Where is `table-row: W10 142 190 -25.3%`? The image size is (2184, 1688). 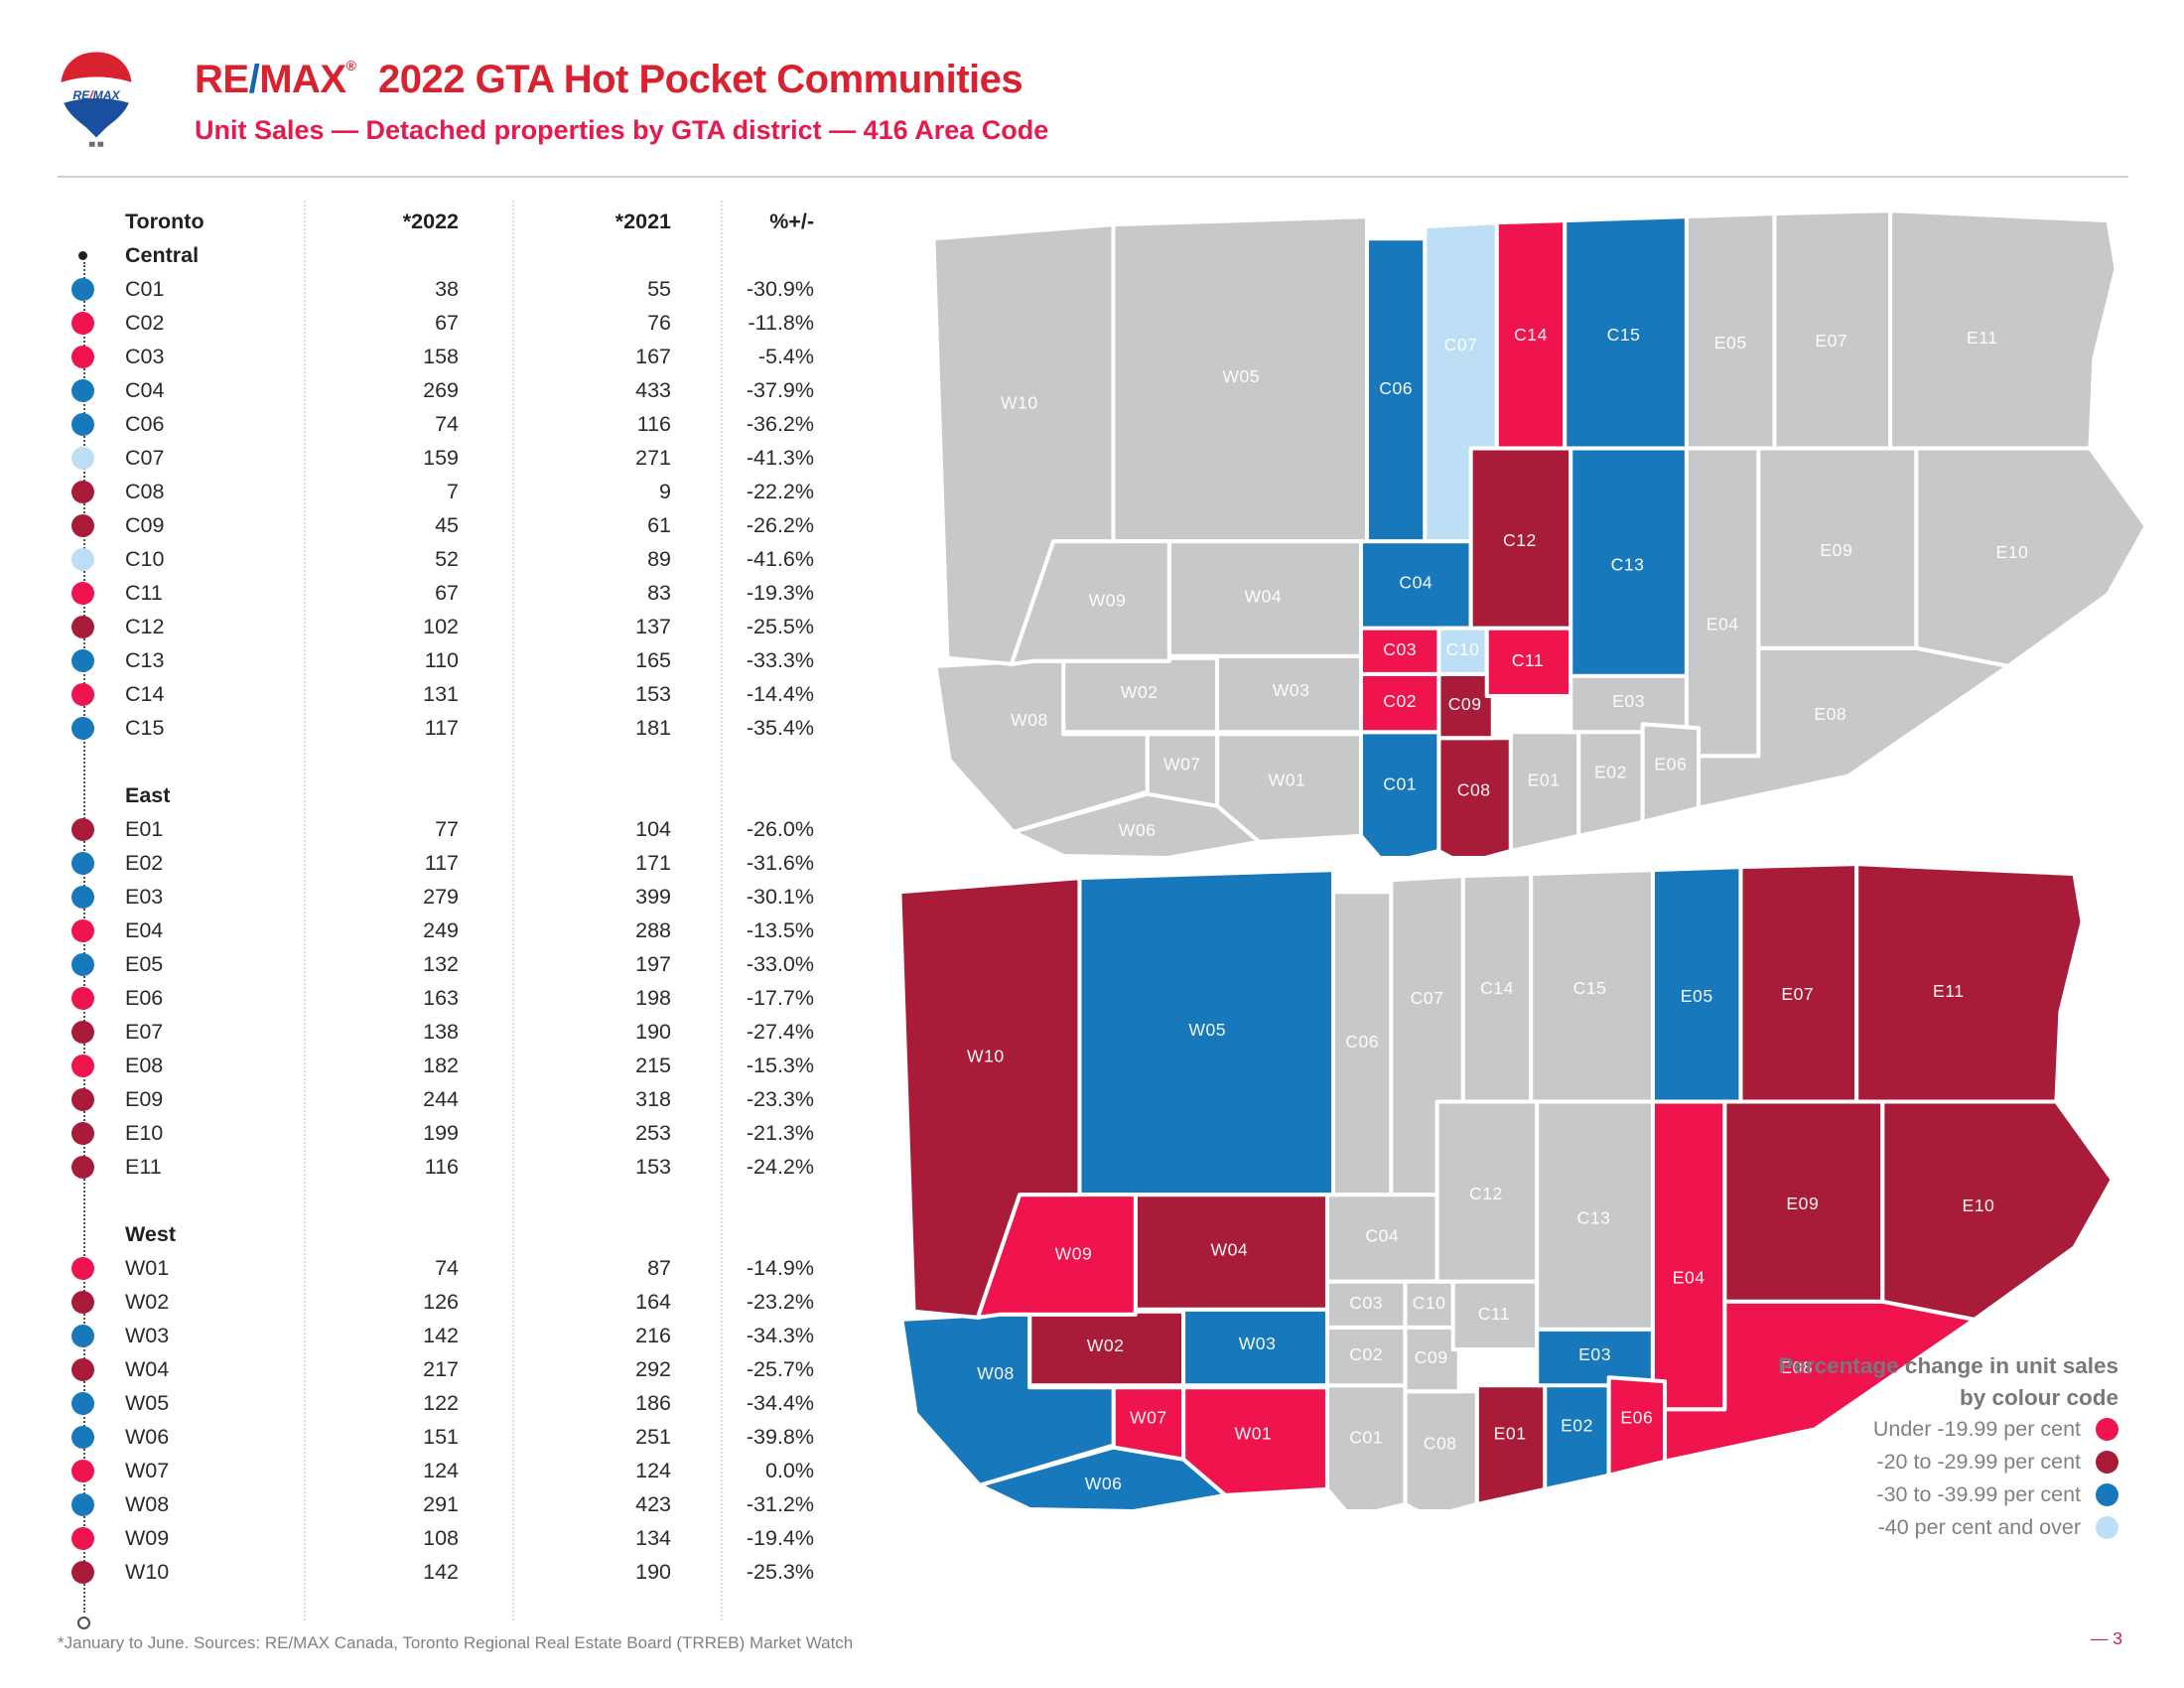
table-row: W10 142 190 -25.3% is located at coordinates (452, 1572).